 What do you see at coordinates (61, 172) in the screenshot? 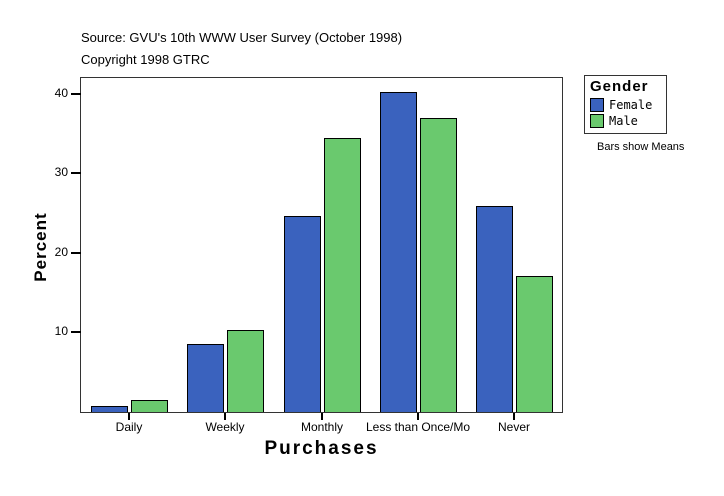
I see `y-tick-label-30: 30` at bounding box center [61, 172].